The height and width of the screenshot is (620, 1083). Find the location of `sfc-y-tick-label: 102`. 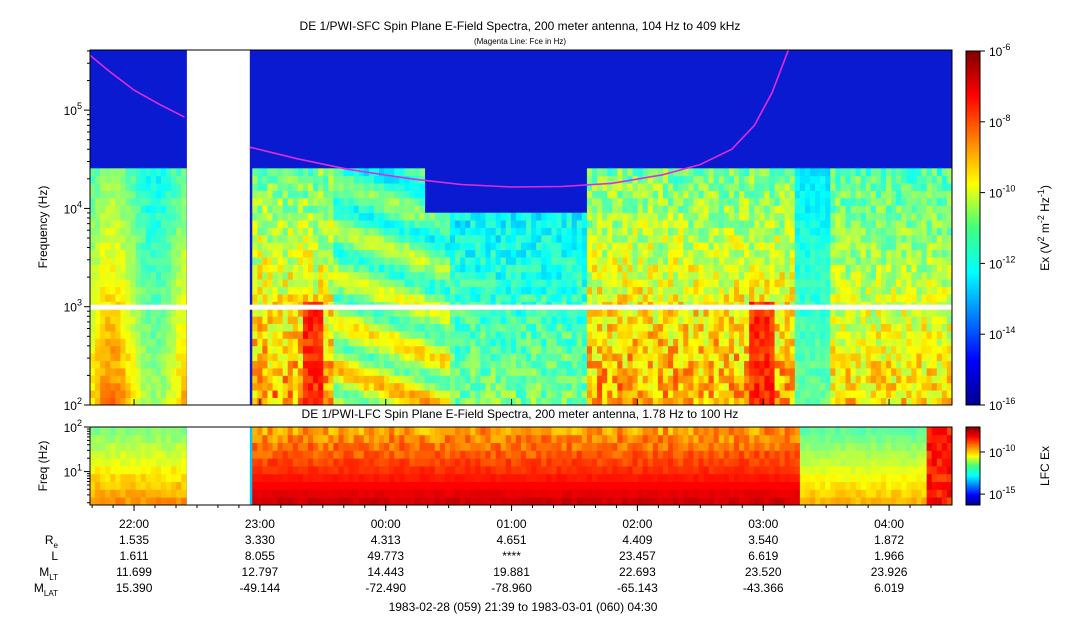

sfc-y-tick-label: 102 is located at coordinates (73, 404).